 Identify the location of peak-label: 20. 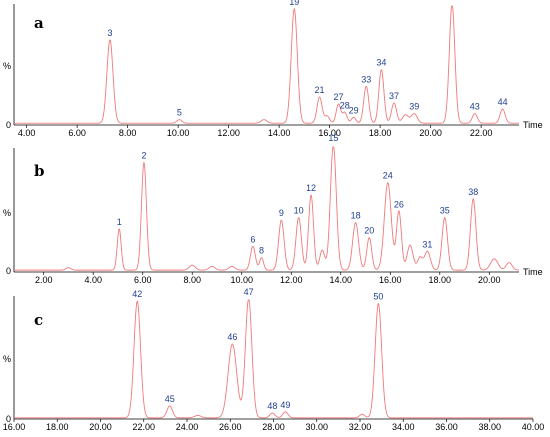
(369, 231).